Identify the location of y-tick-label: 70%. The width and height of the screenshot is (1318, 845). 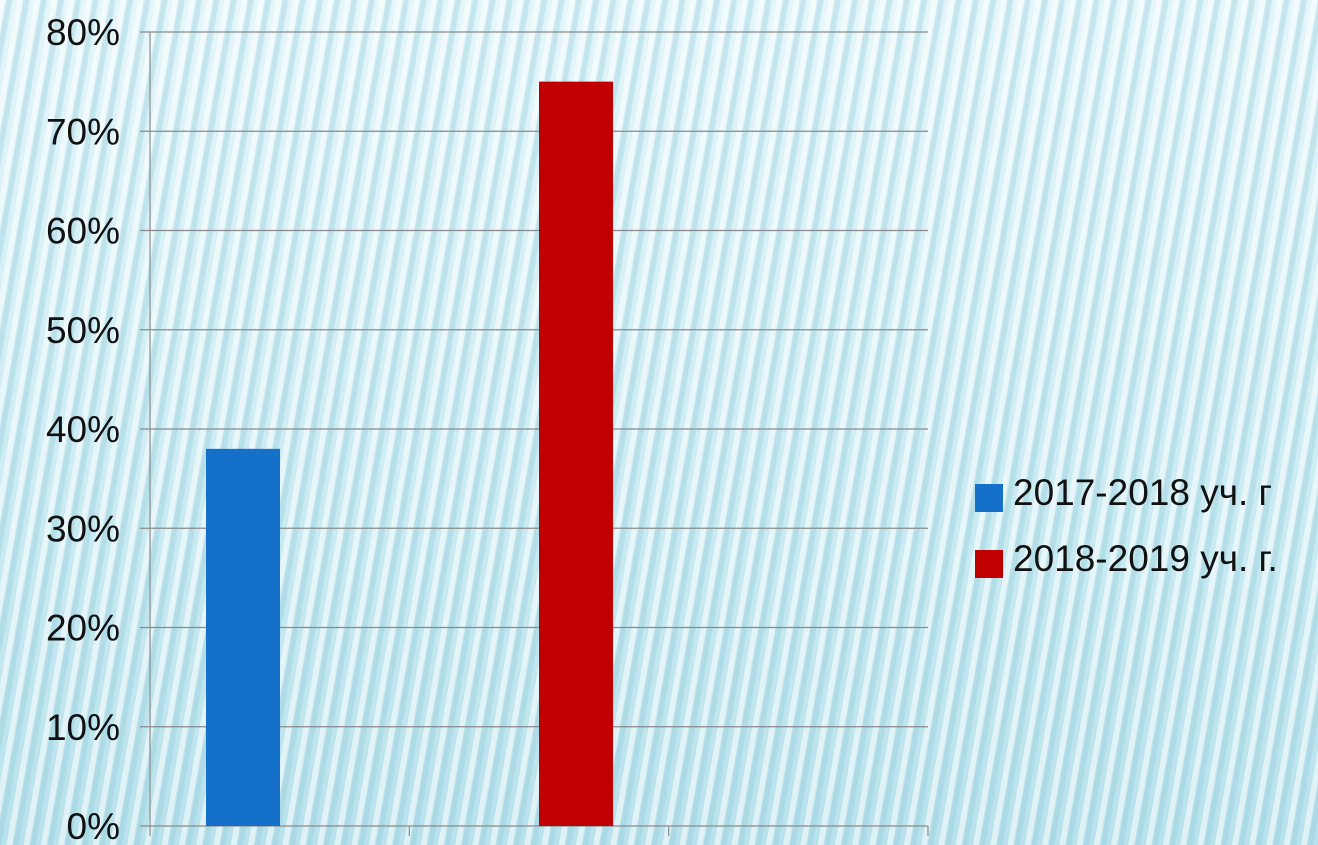
(83, 131).